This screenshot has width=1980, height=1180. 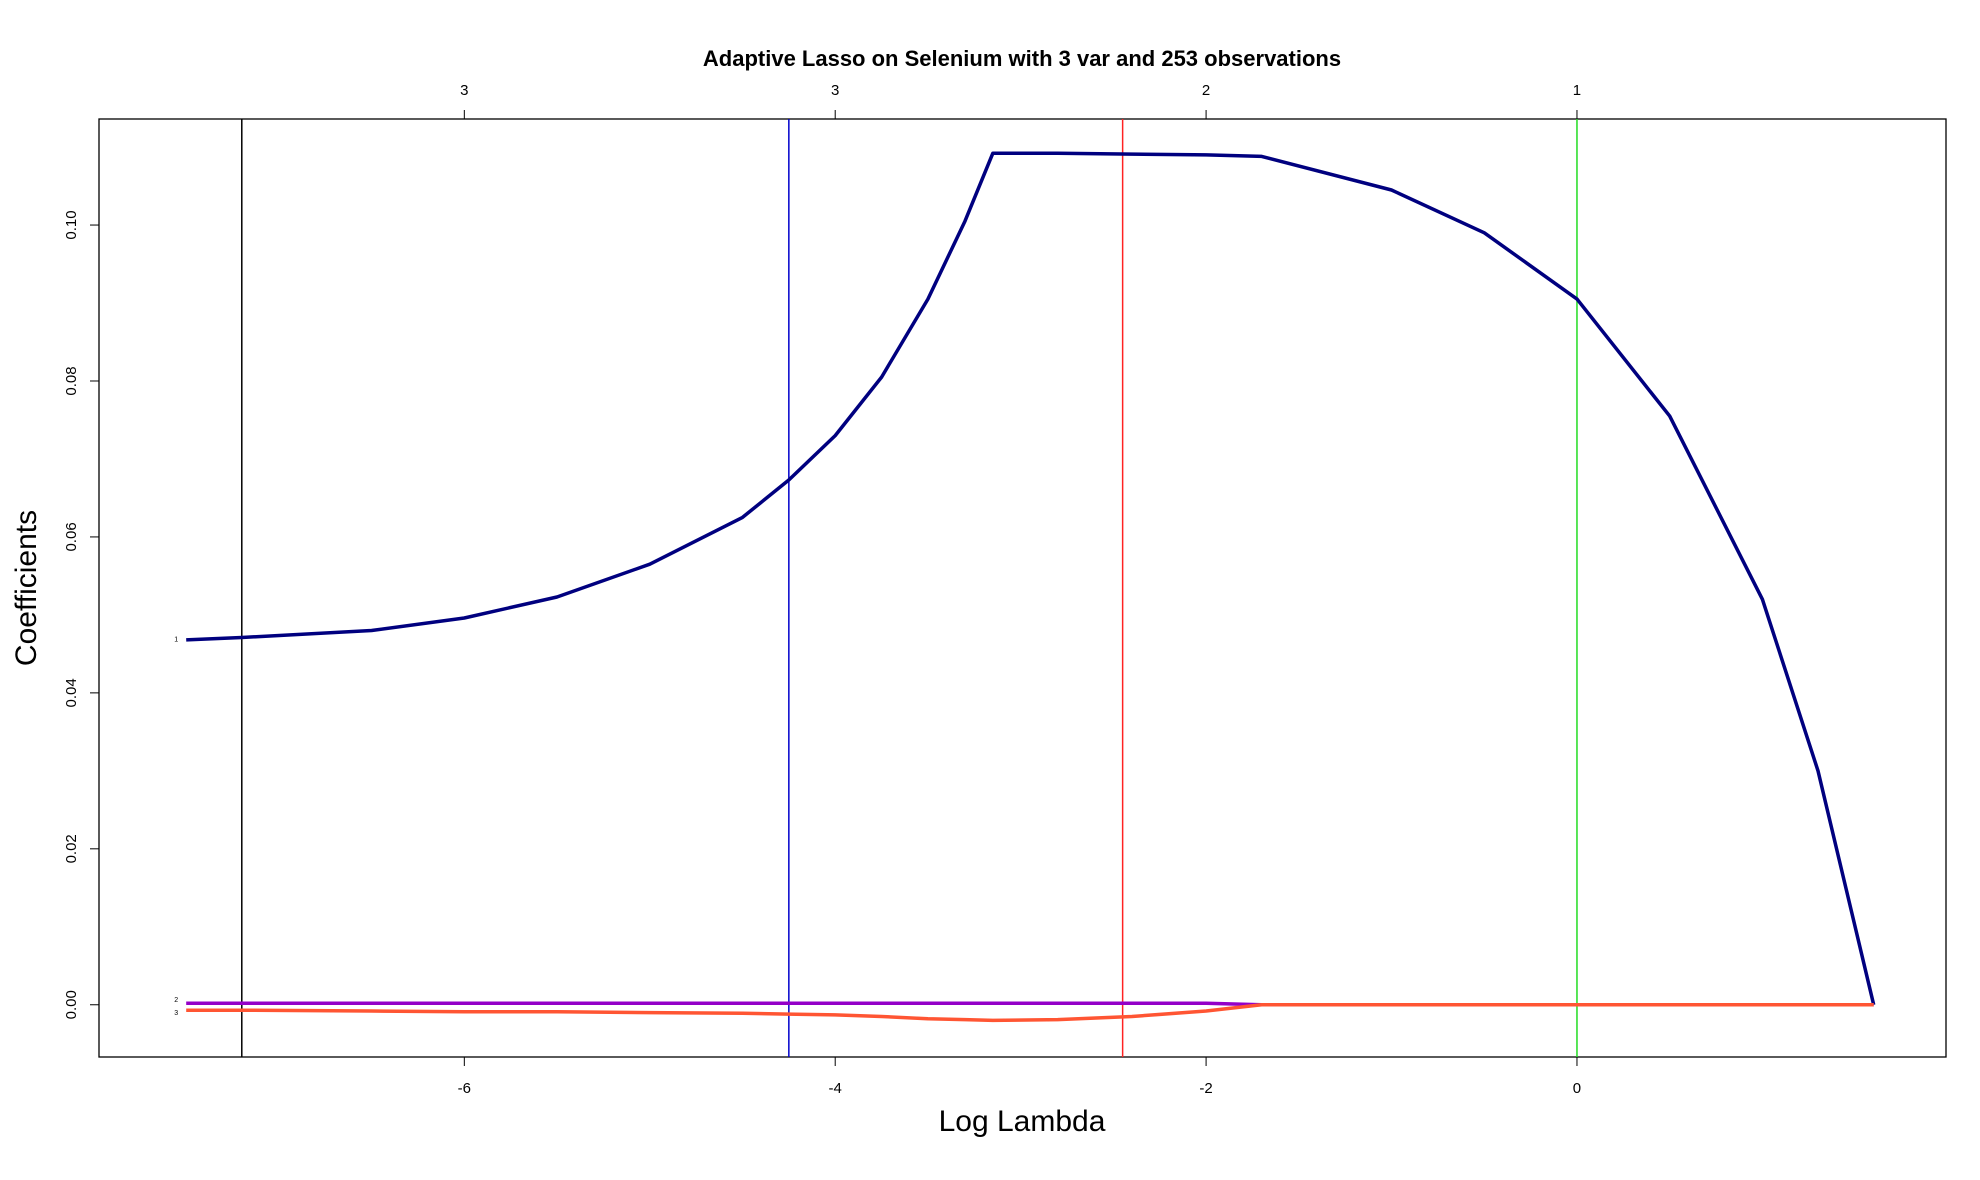 I want to click on top-tick-label: 2, so click(x=1206, y=90).